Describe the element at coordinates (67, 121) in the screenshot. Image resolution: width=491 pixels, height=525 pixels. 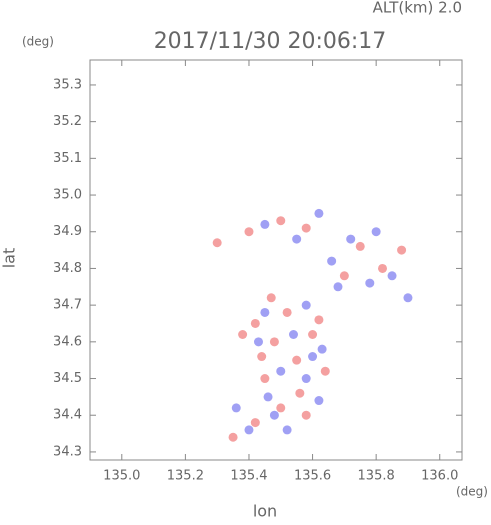
I see `y-tick-label: 35.2` at that location.